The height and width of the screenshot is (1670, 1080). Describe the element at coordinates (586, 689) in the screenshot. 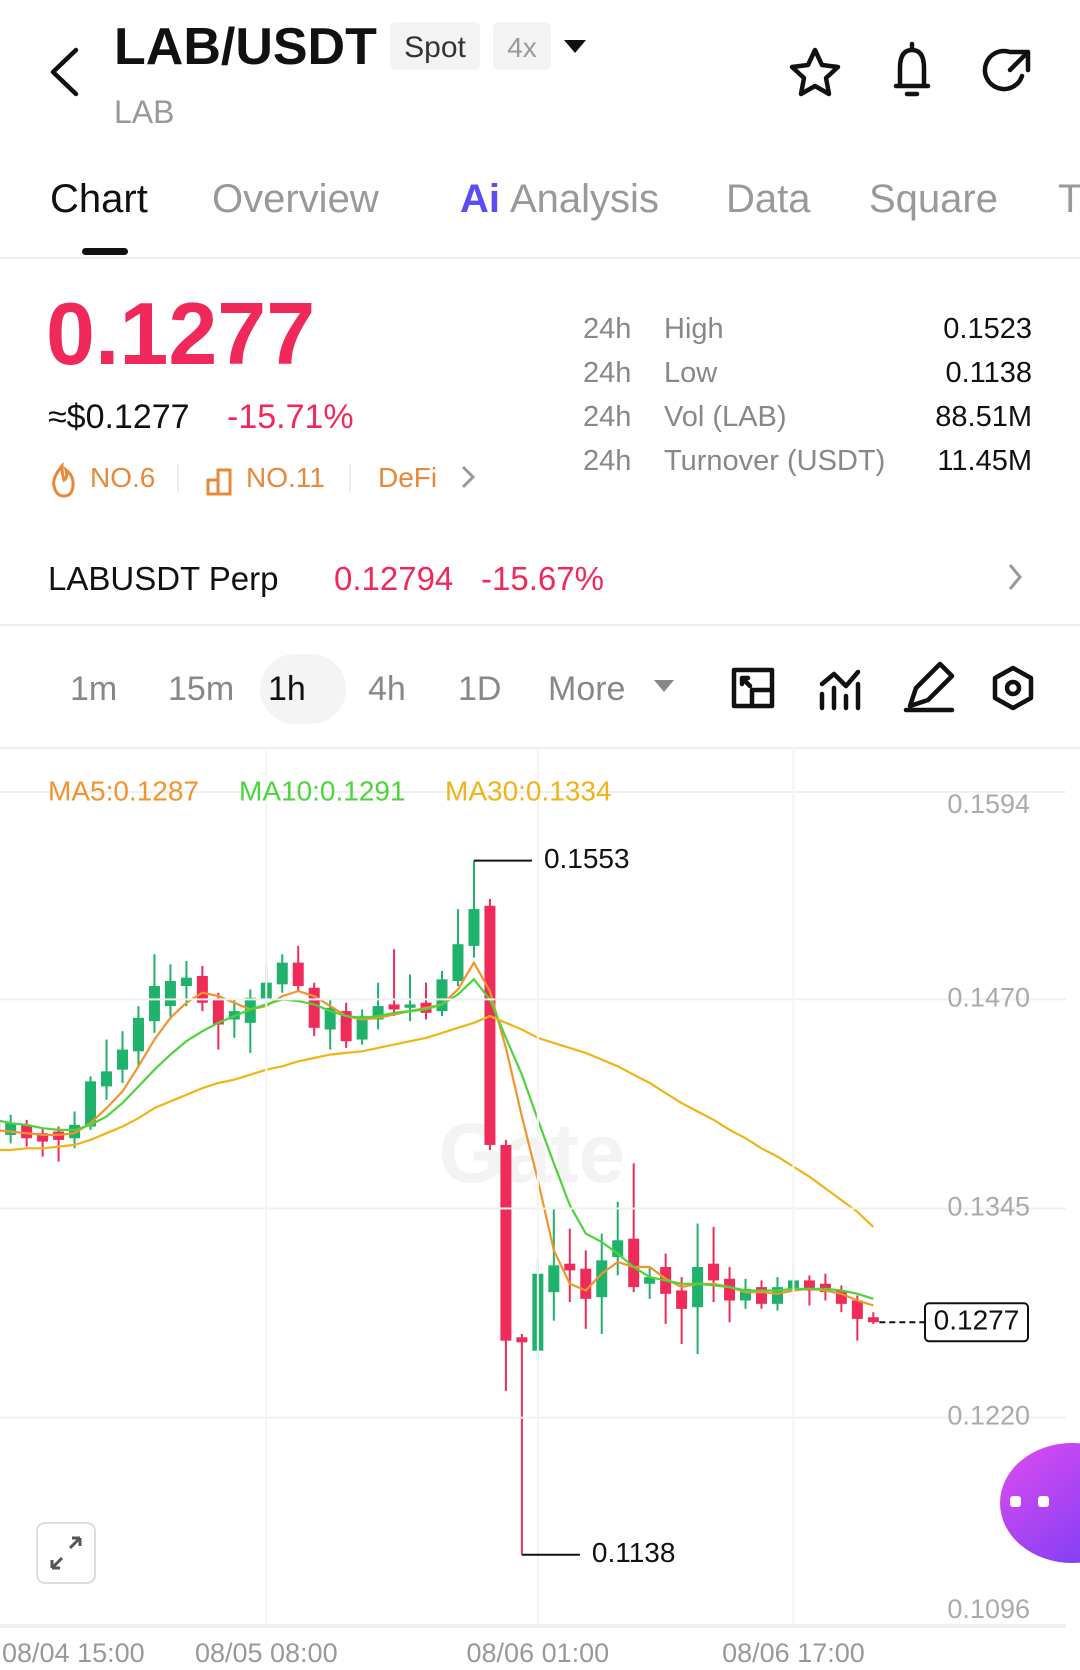

I see `interval: More` at that location.